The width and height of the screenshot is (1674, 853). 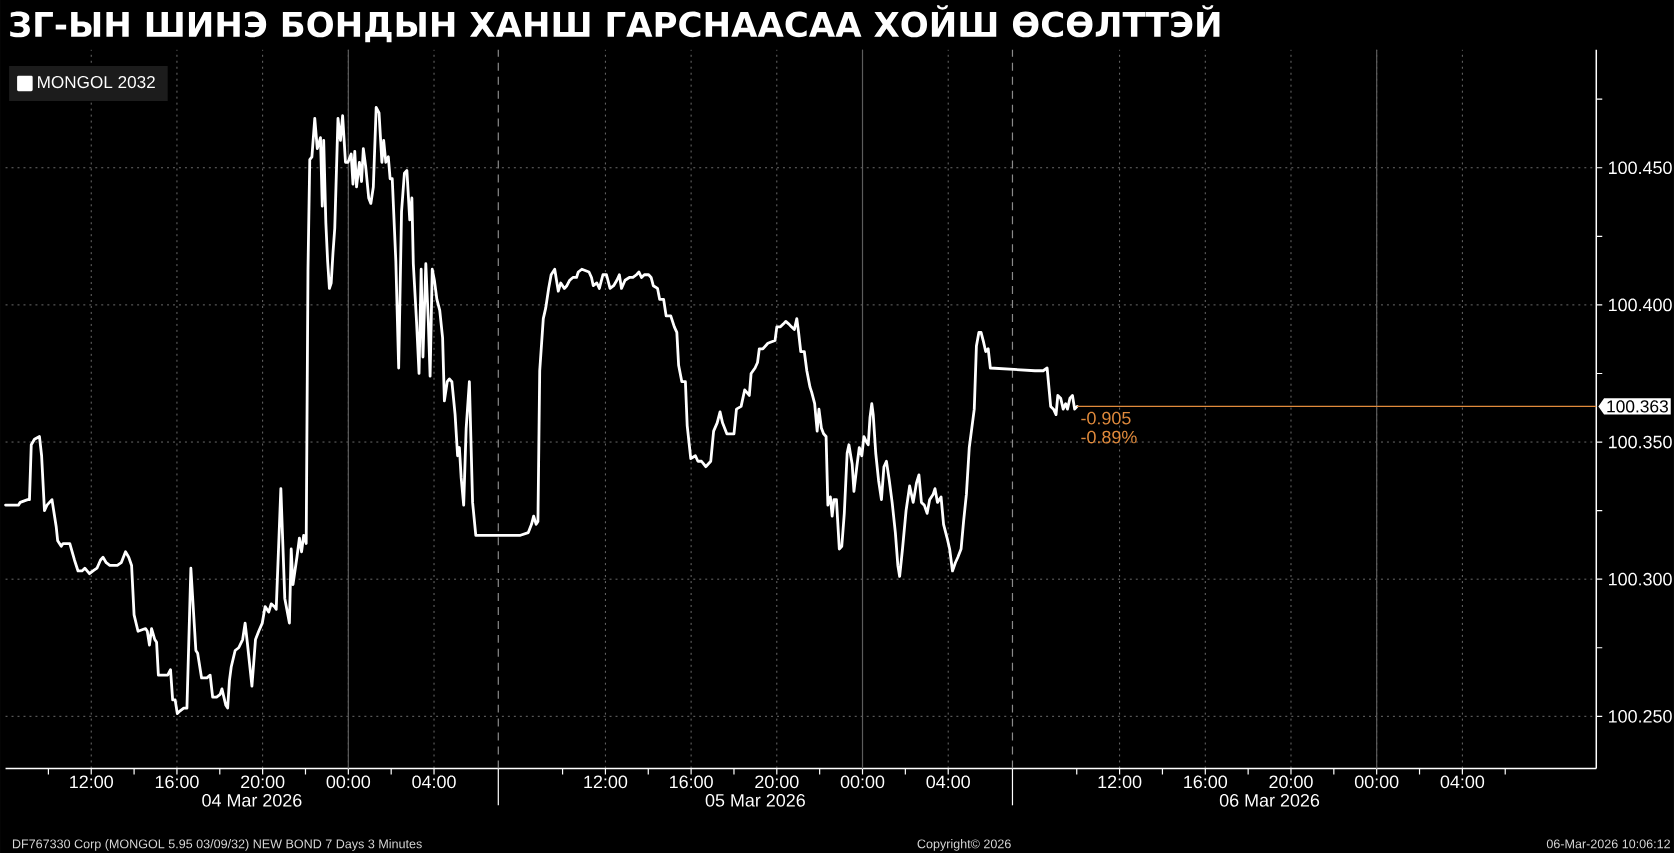 What do you see at coordinates (964, 845) in the screenshot?
I see `text: Copyright© 2026` at bounding box center [964, 845].